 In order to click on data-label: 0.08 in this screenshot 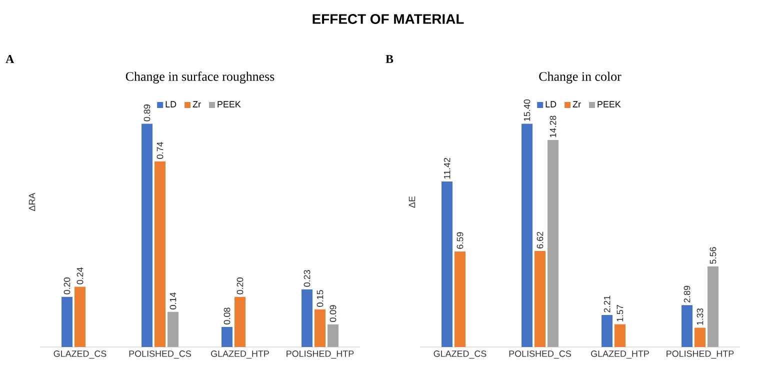, I will do `click(227, 316)`.